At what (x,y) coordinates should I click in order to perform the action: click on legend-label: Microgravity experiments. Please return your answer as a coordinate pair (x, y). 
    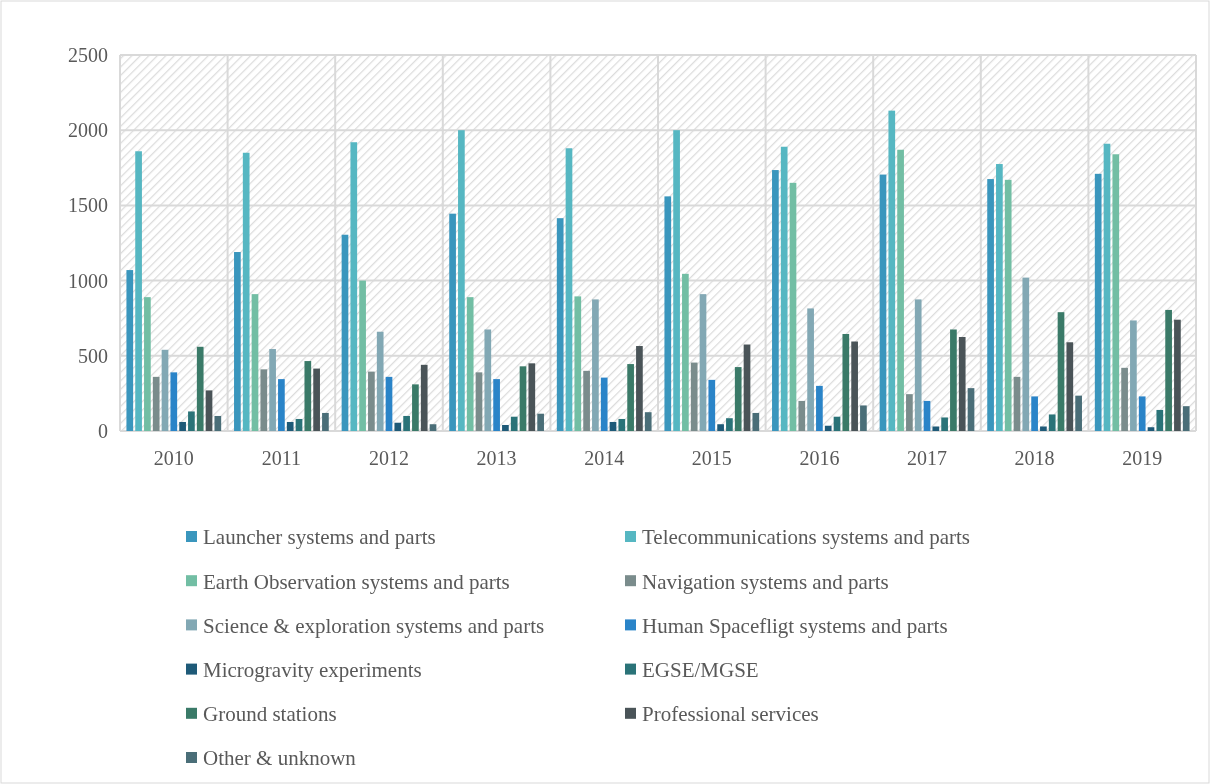
    Looking at the image, I should click on (312, 669).